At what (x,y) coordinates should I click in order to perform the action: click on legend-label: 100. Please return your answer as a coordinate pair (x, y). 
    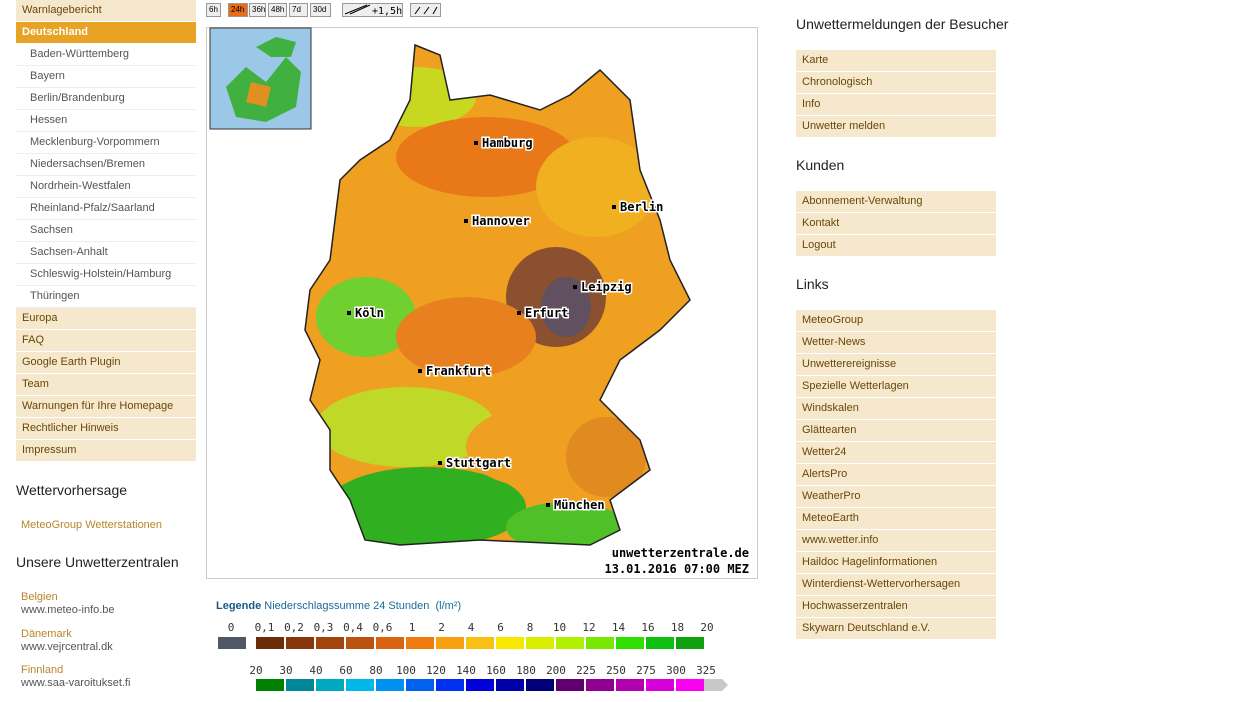
    Looking at the image, I should click on (406, 670).